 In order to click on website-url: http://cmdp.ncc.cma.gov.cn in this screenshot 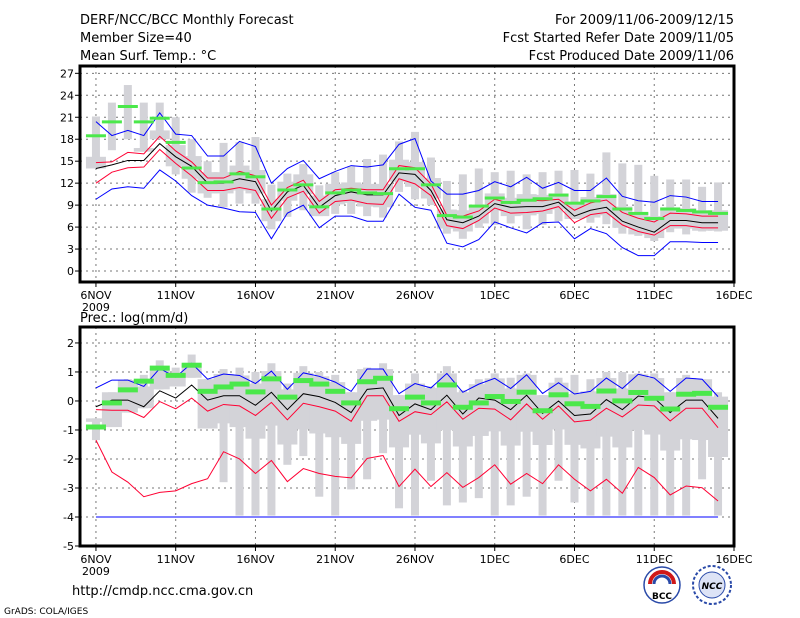, I will do `click(162, 591)`.